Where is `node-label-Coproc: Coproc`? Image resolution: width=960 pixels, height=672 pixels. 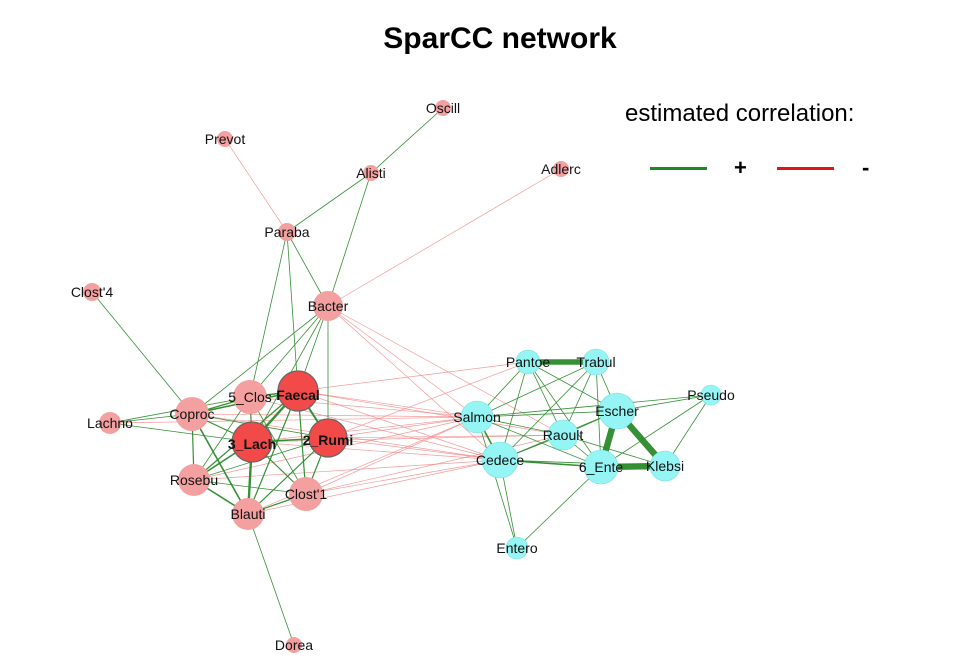 node-label-Coproc: Coproc is located at coordinates (191, 414).